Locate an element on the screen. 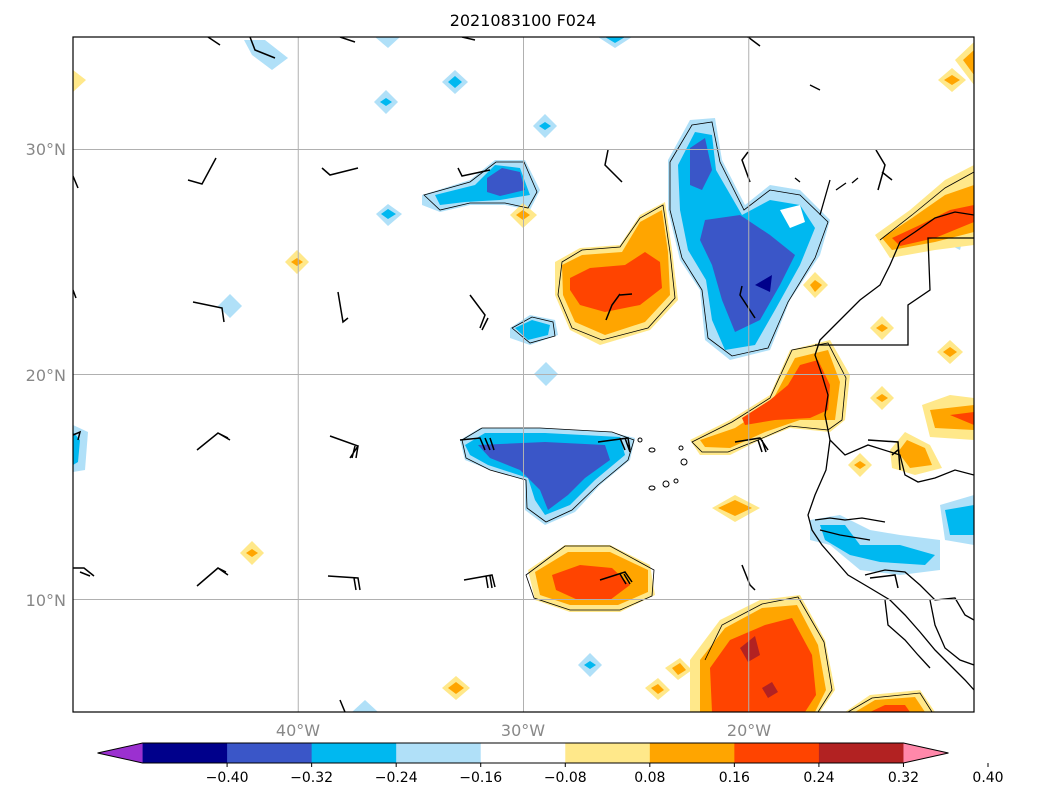 This screenshot has height=803, width=1047. colorbar-tick-label: 0.16 is located at coordinates (734, 778).